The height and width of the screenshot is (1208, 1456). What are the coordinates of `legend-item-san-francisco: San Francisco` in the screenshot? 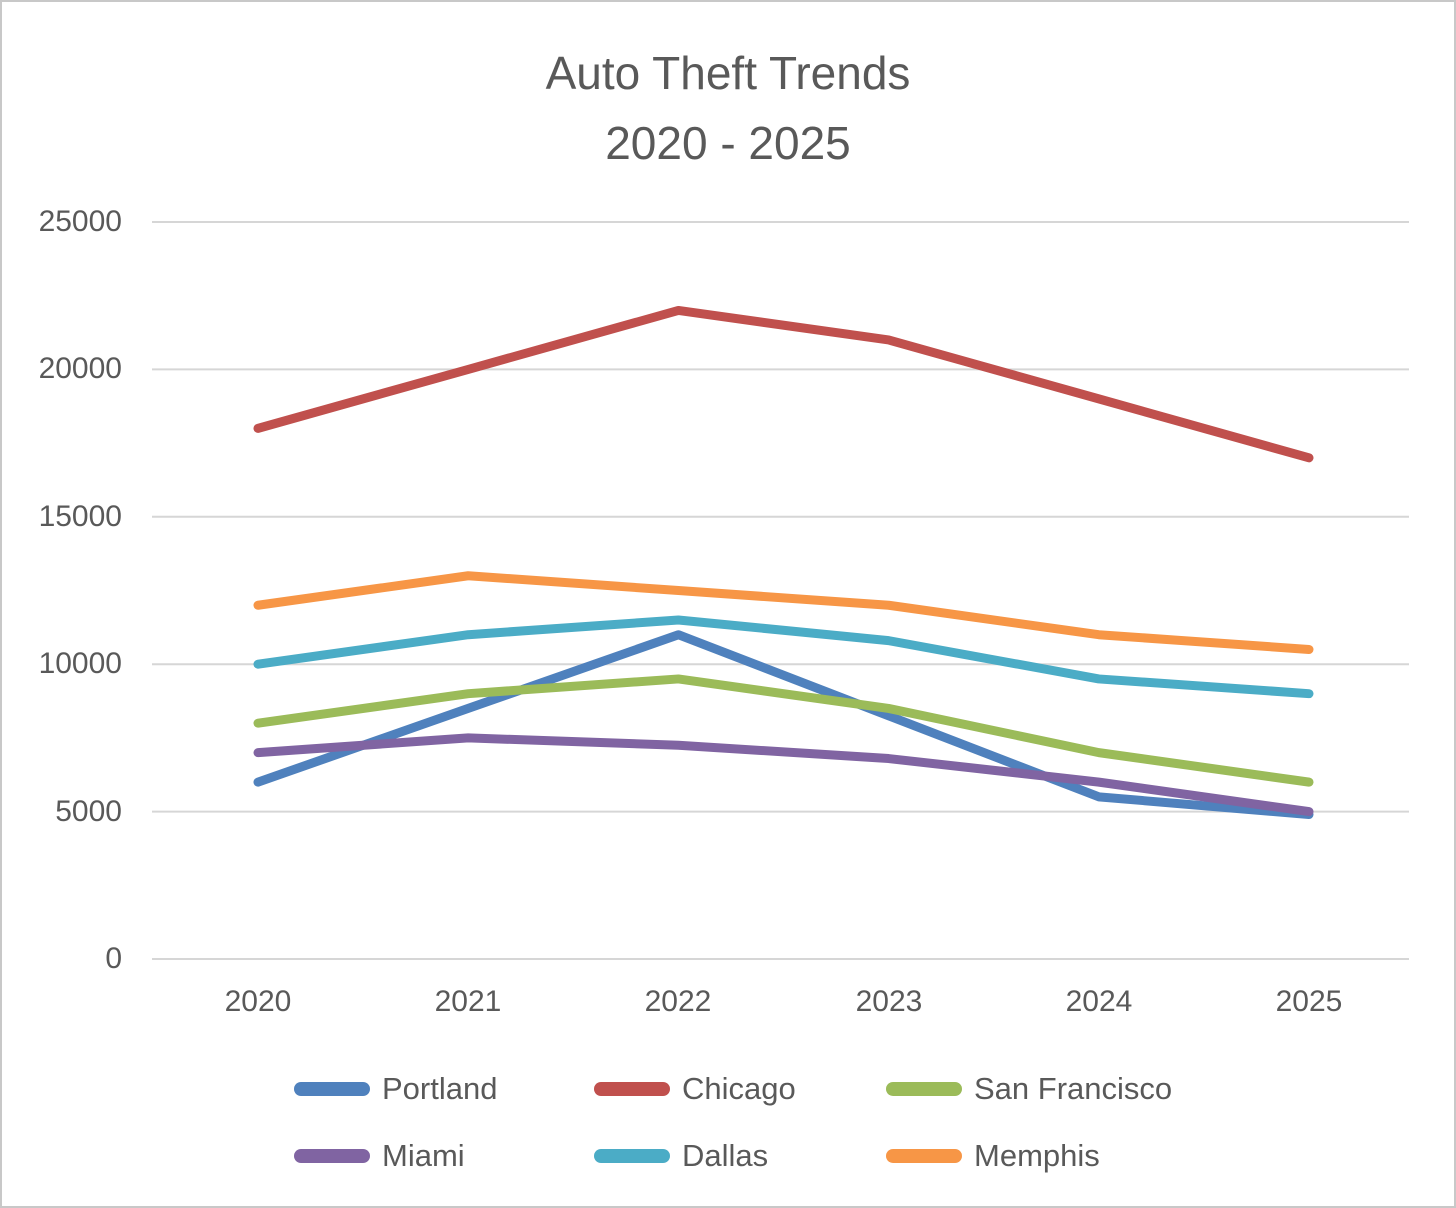 It's located at (1029, 1089).